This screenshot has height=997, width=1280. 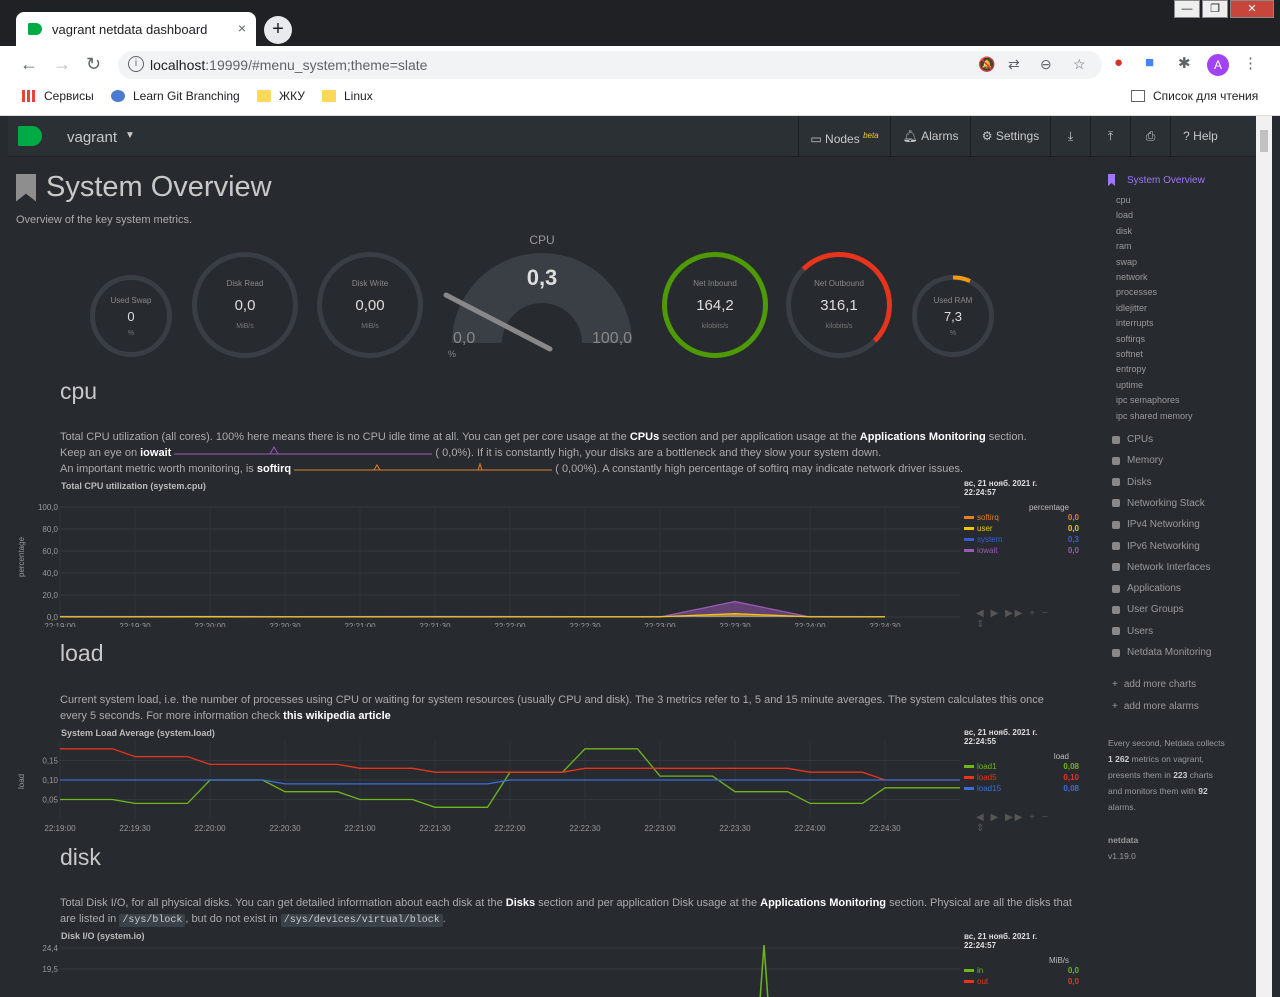 What do you see at coordinates (987, 777) in the screenshot?
I see `legend-name: load5` at bounding box center [987, 777].